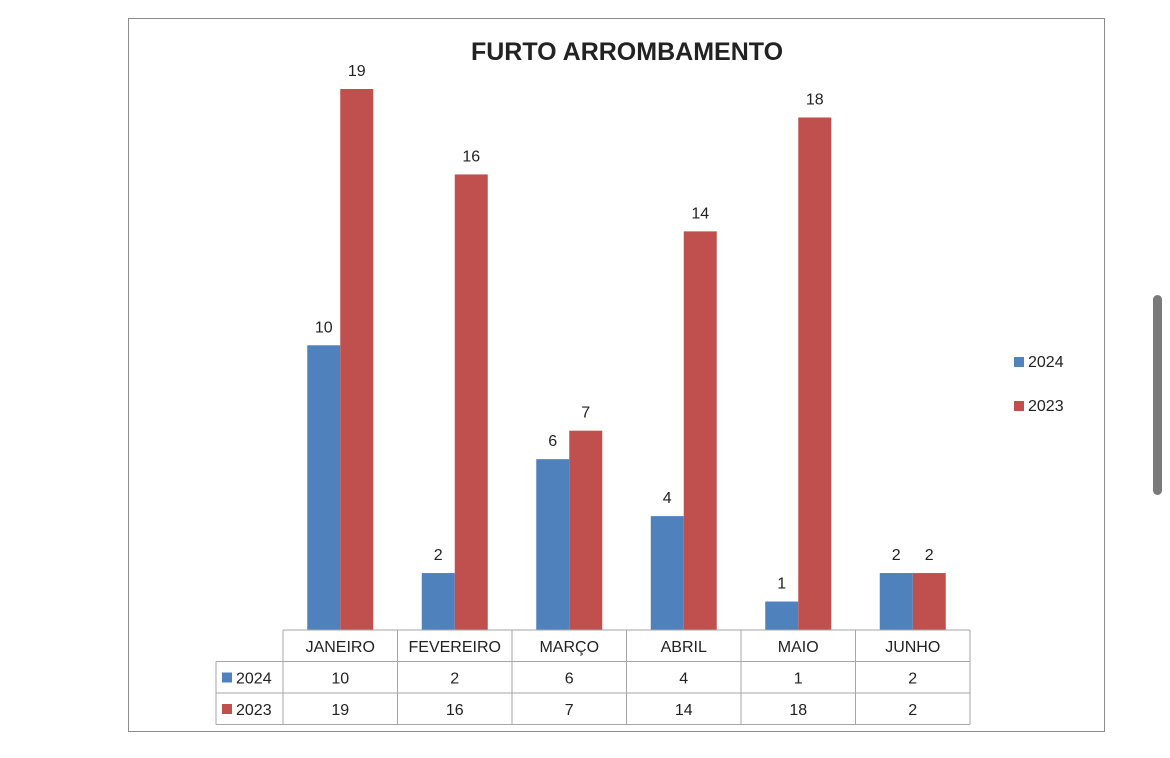 The width and height of the screenshot is (1170, 758). What do you see at coordinates (357, 71) in the screenshot?
I see `data-label-2023-janeiro: 19` at bounding box center [357, 71].